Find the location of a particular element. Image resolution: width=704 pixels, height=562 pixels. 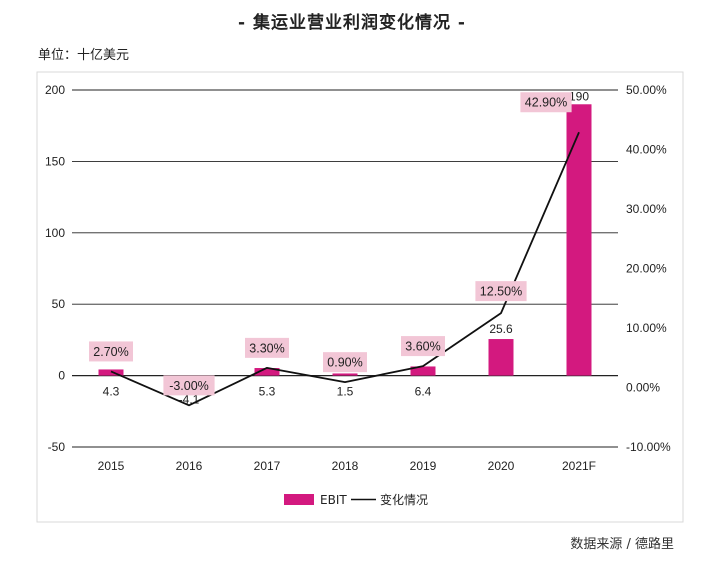

x-tick-label: 2018 is located at coordinates (345, 466).